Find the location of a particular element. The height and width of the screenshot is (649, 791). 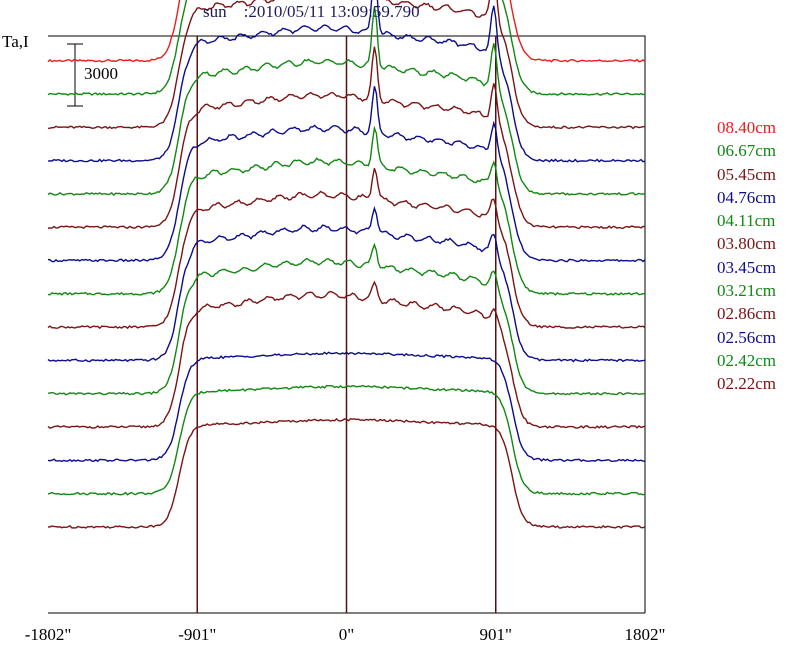

legend-item-3: 04.76cm is located at coordinates (747, 197).